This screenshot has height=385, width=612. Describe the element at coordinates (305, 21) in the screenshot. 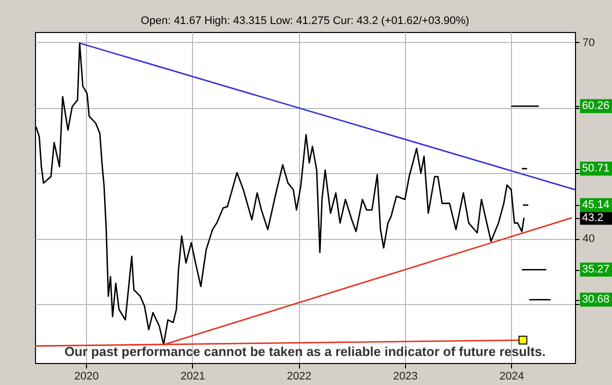

I see `chart-title: Open: 41.67 High: 43.315 Low: 41.275 Cur: 43.2 (+01.62/+03.90%)` at that location.